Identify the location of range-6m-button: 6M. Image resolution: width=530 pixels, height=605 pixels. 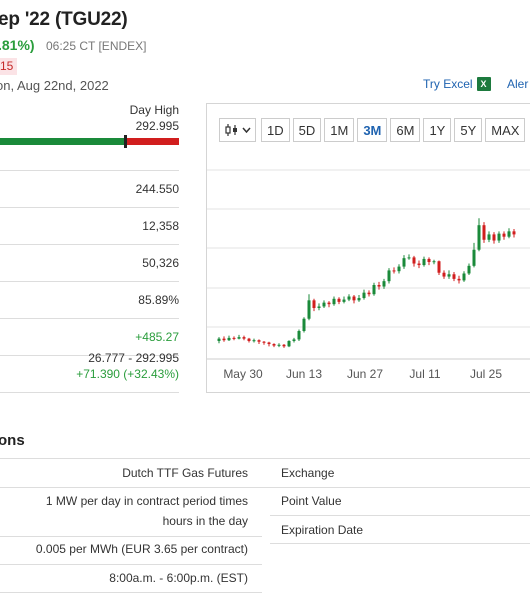
(405, 130).